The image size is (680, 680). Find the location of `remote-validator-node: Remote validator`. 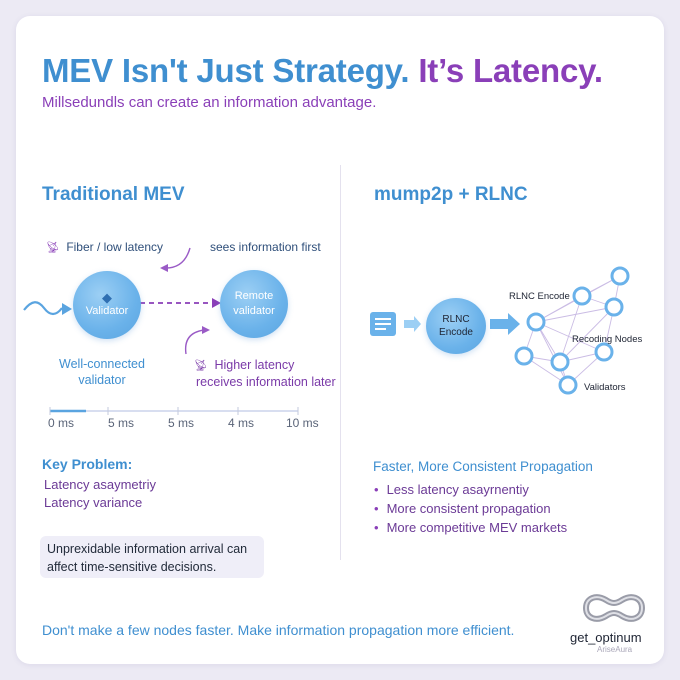

remote-validator-node: Remote validator is located at coordinates (254, 304).